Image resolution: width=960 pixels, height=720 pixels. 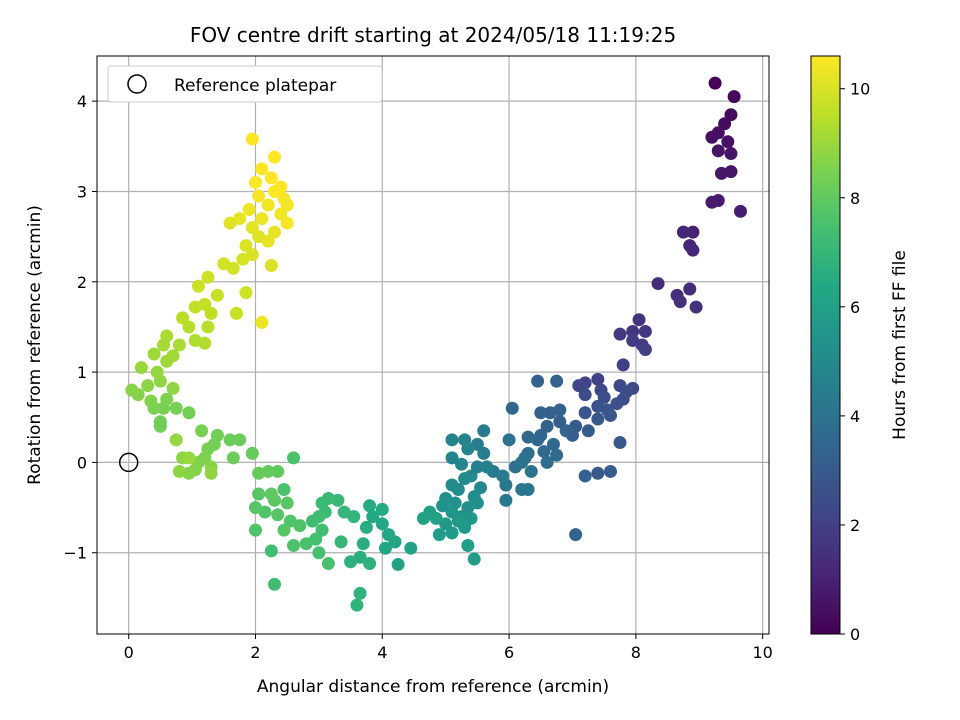 What do you see at coordinates (80, 327) in the screenshot?
I see `y-axis-ticks: −1 0 1 2 3 4` at bounding box center [80, 327].